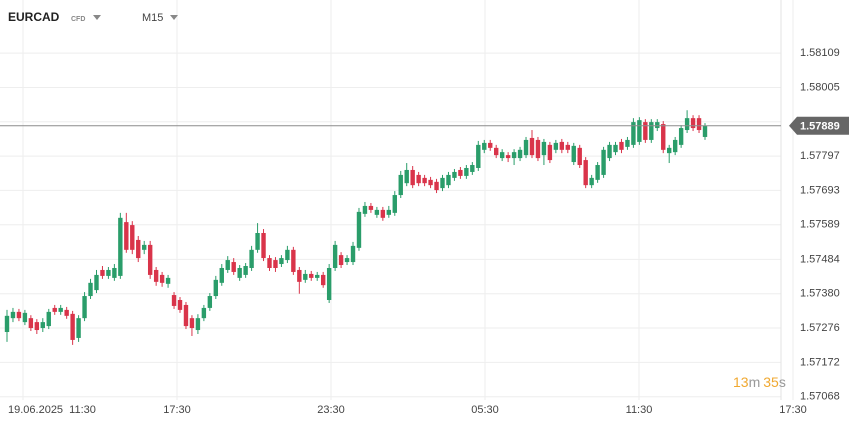 Image resolution: width=859 pixels, height=427 pixels. What do you see at coordinates (152, 18) in the screenshot?
I see `timeframe: M15` at bounding box center [152, 18].